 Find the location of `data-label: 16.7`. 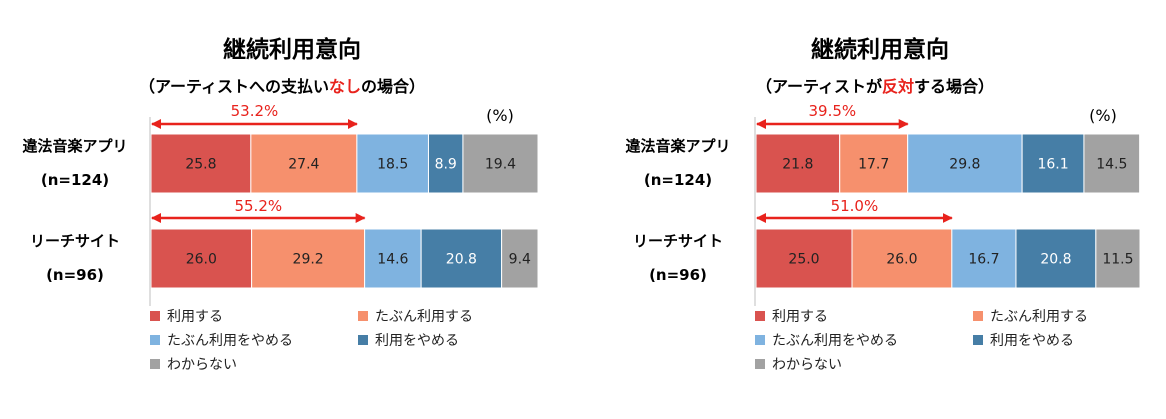

data-label: 16.7 is located at coordinates (983, 260).